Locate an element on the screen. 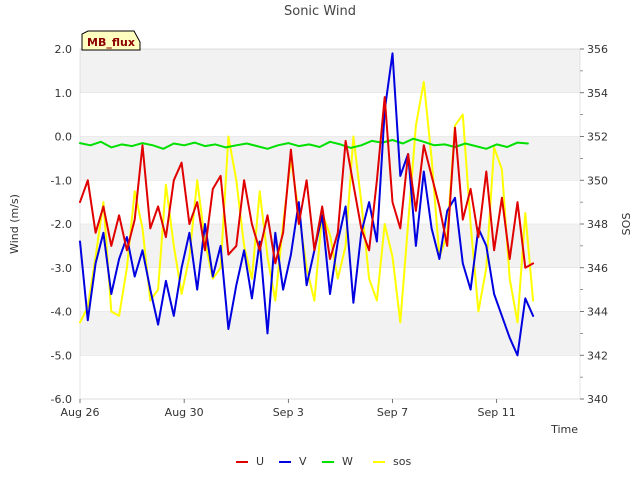 The image size is (640, 480). y2-tick-label: 354 is located at coordinates (597, 93).